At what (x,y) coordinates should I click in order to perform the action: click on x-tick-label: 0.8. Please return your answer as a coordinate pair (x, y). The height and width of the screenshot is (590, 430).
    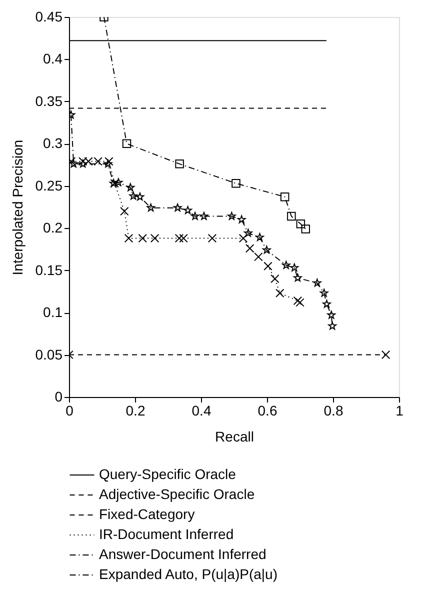
    Looking at the image, I should click on (334, 410).